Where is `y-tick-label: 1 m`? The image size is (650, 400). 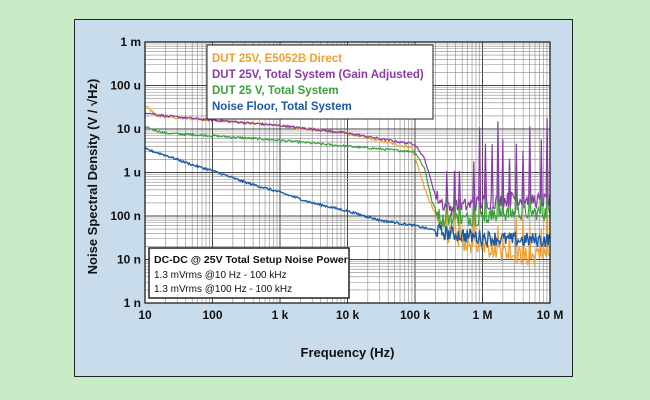 y-tick-label: 1 m is located at coordinates (130, 42).